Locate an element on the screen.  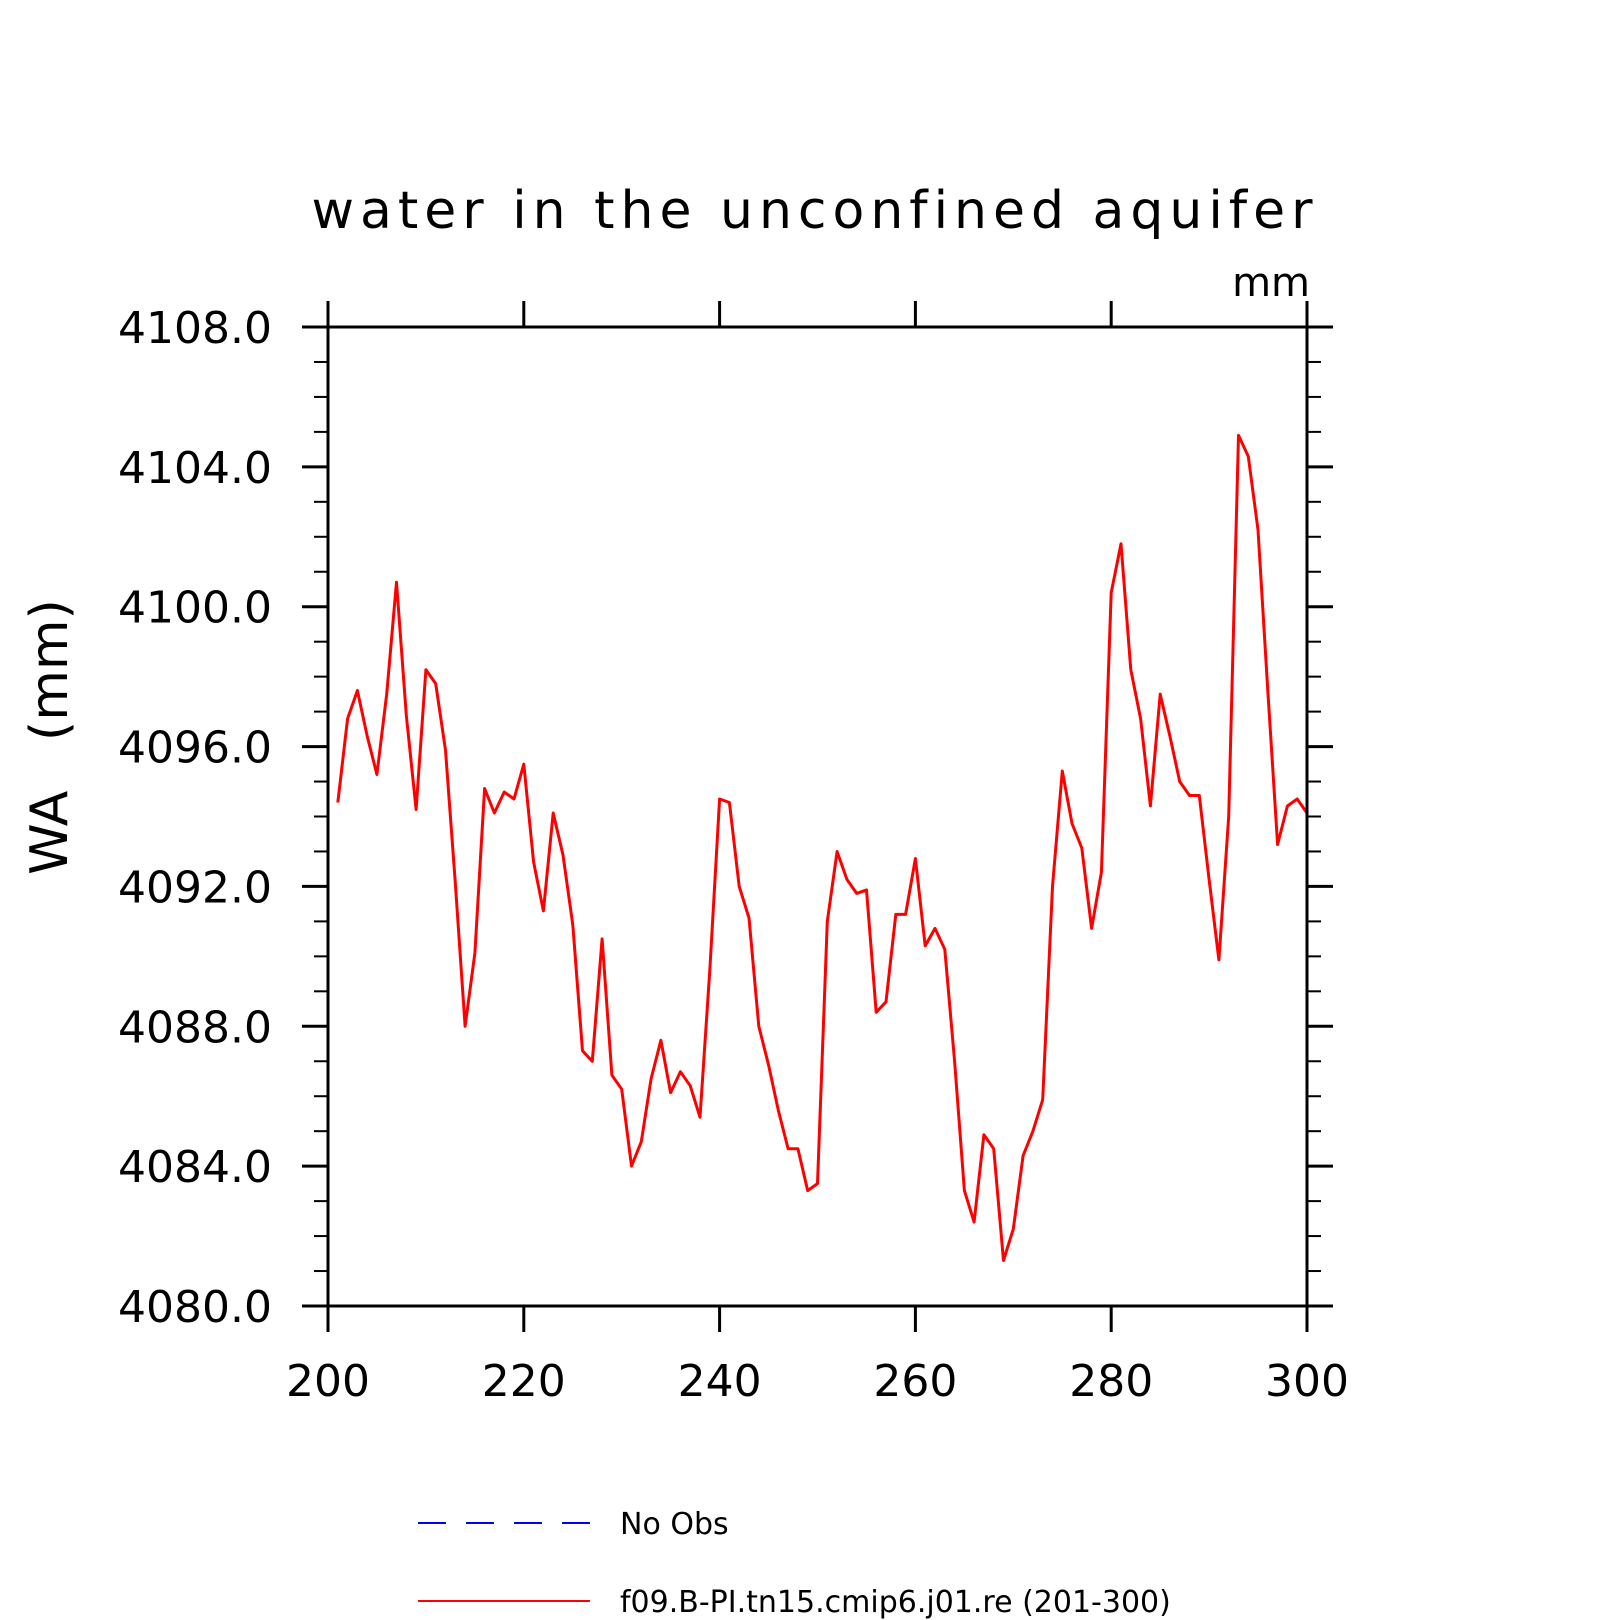
y-tick-label: 4084.0 is located at coordinates (195, 1167).